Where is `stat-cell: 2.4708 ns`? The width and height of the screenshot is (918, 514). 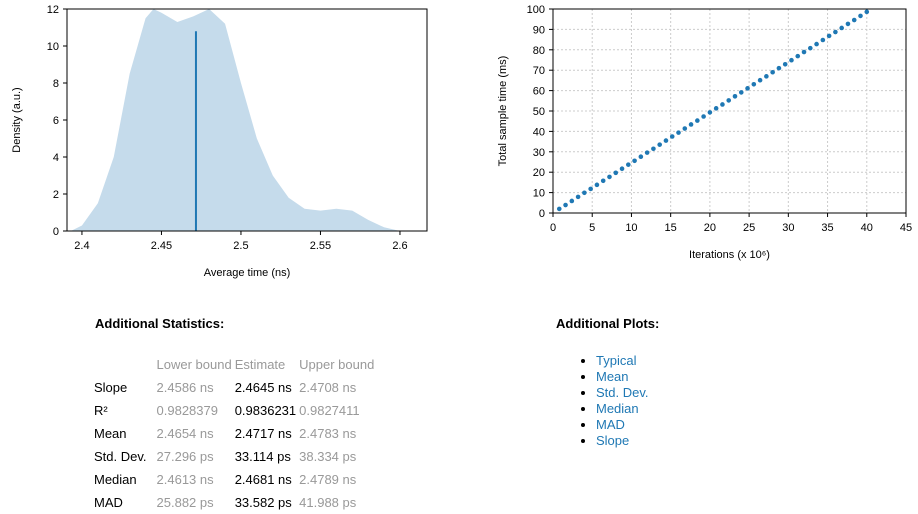 stat-cell: 2.4708 ns is located at coordinates (328, 387).